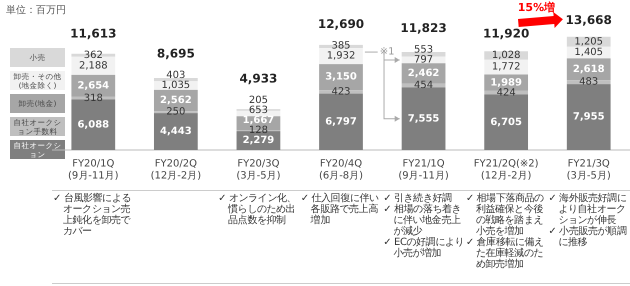 This screenshot has height=286, width=630. I want to click on data-label: 2,188, so click(93, 66).